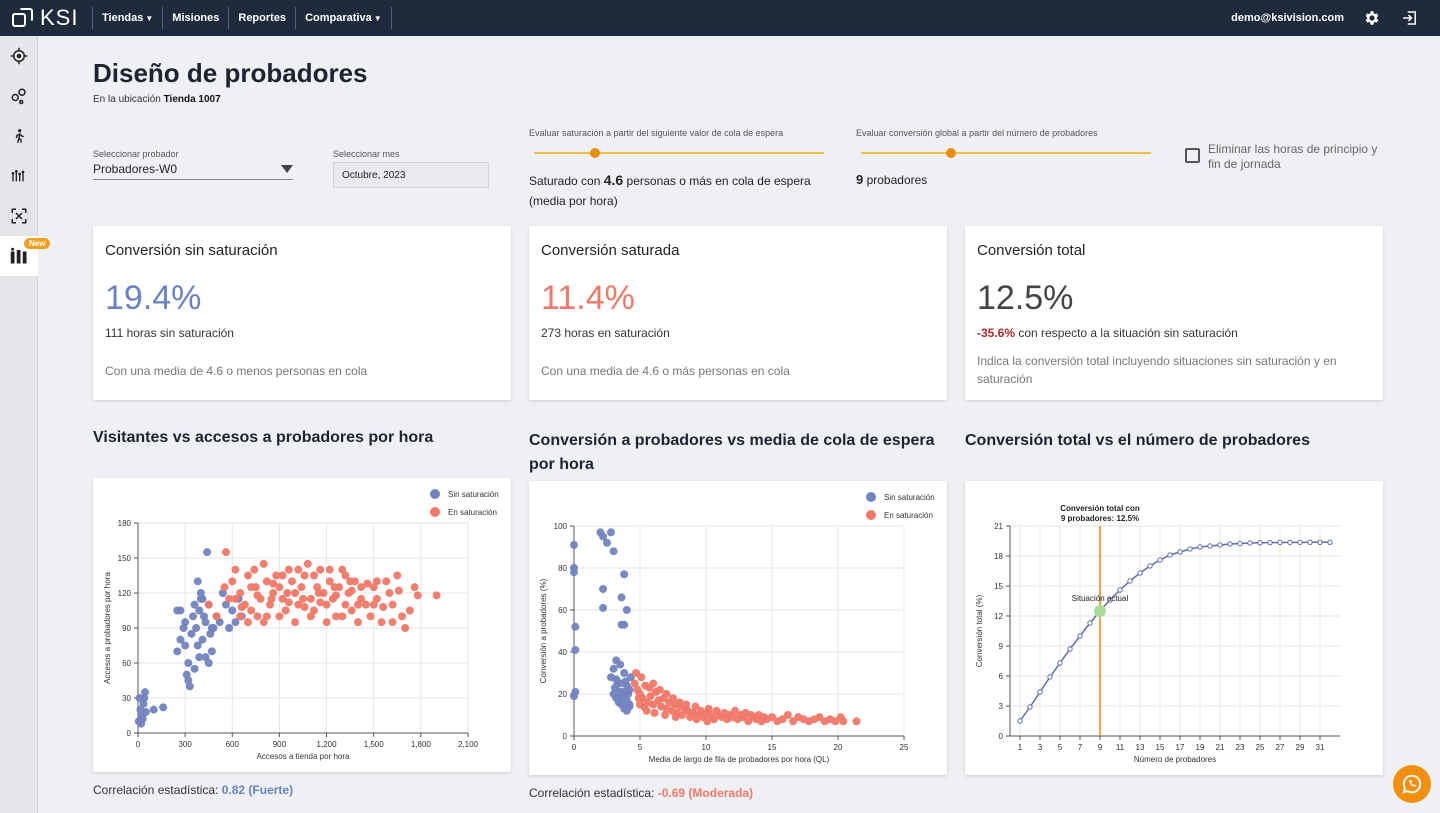 The height and width of the screenshot is (813, 1440). I want to click on probador-select: Seleccionar probador Probadores-W0, so click(193, 164).